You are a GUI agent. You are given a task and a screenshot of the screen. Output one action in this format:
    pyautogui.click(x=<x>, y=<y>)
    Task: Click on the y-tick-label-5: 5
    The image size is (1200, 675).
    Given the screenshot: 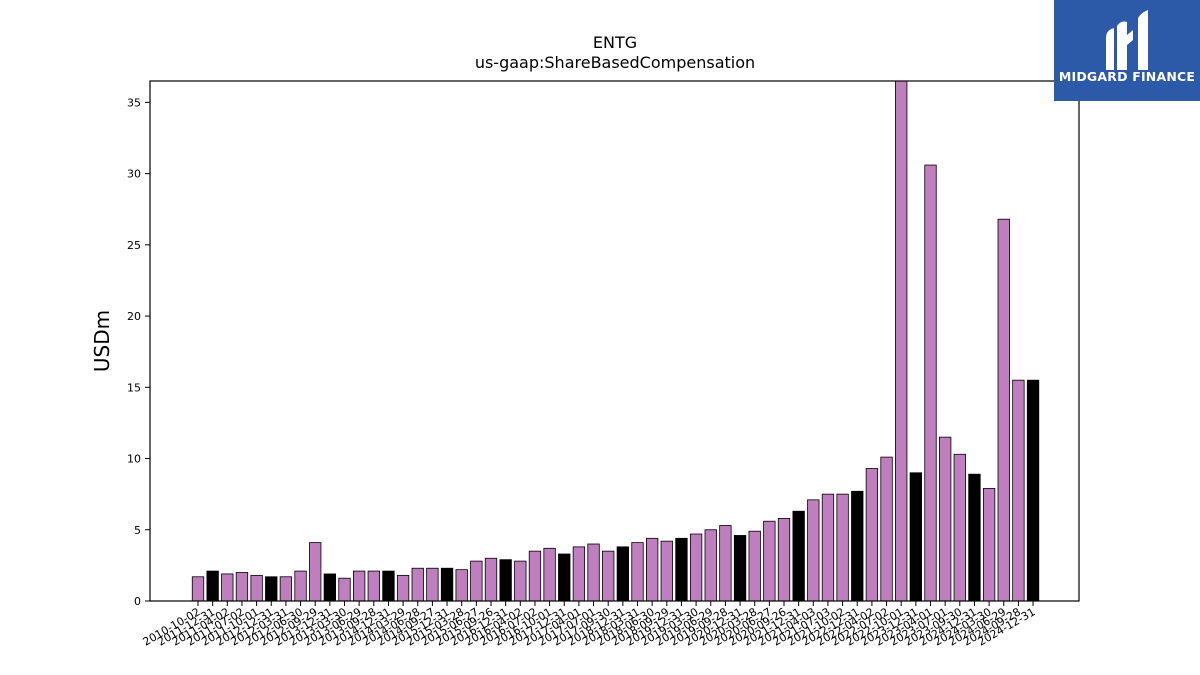 What is the action you would take?
    pyautogui.click(x=137, y=530)
    